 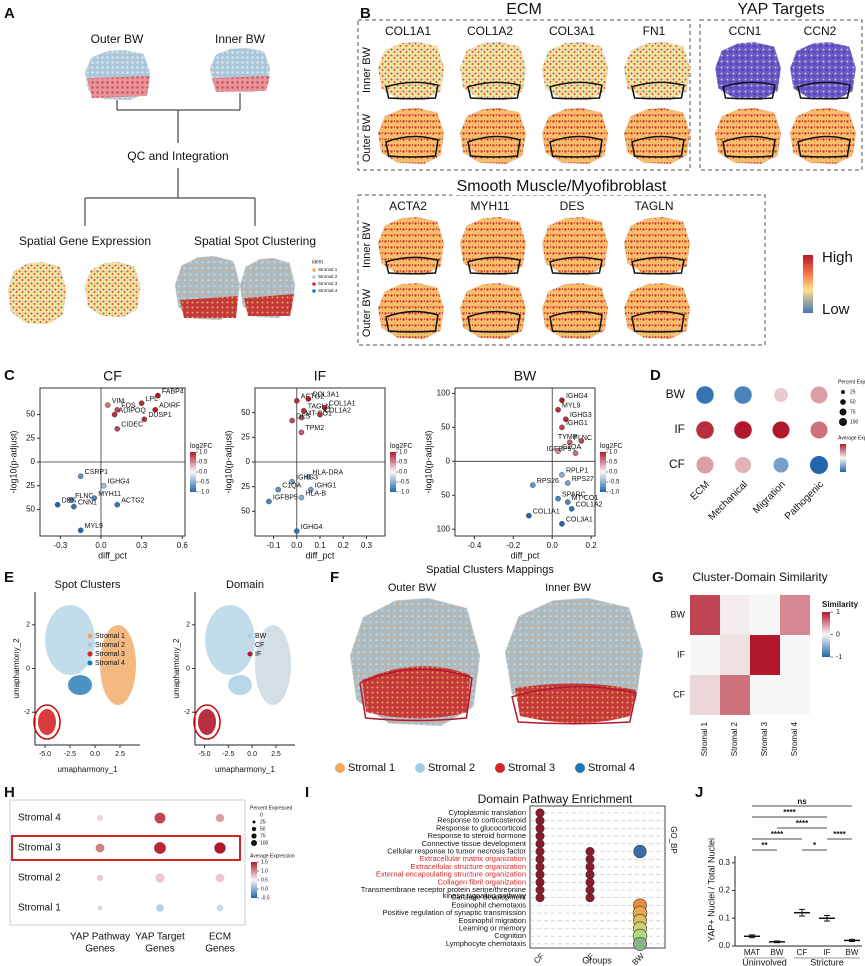 What do you see at coordinates (851, 382) in the screenshot?
I see `label: Percent Expressed` at bounding box center [851, 382].